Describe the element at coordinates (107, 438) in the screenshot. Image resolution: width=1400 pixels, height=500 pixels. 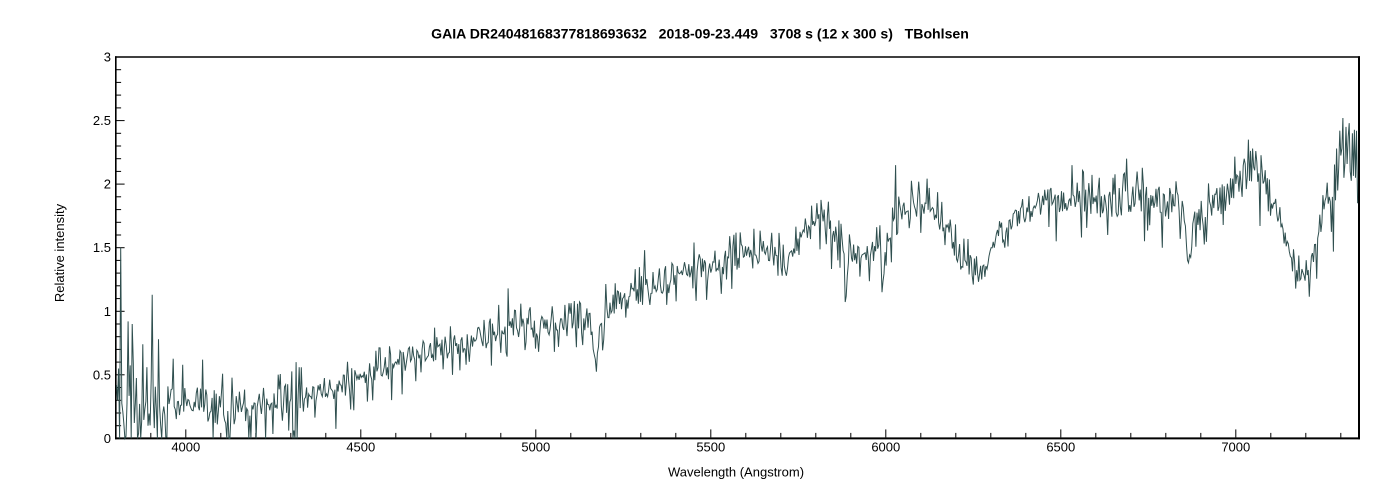
I see `svg-text: 0` at that location.